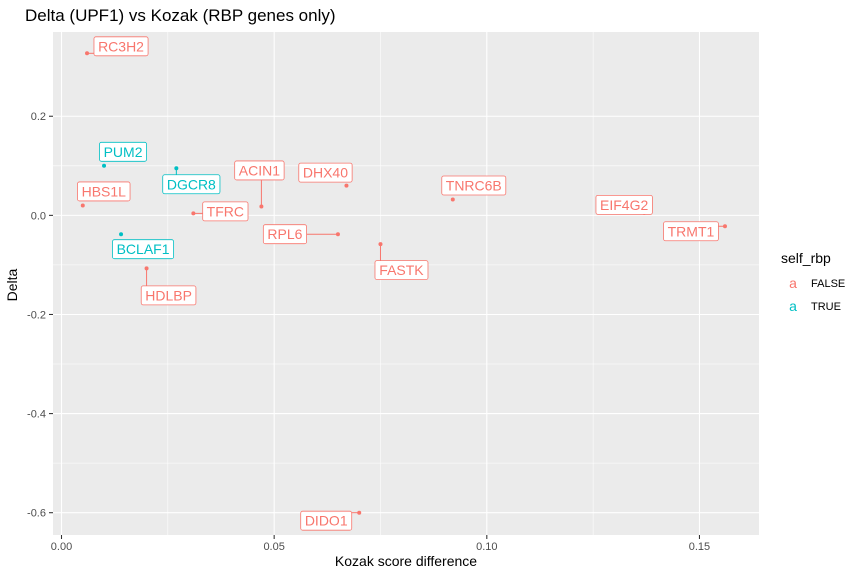 This screenshot has height=576, width=864. I want to click on point-label: BCLAF1, so click(143, 249).